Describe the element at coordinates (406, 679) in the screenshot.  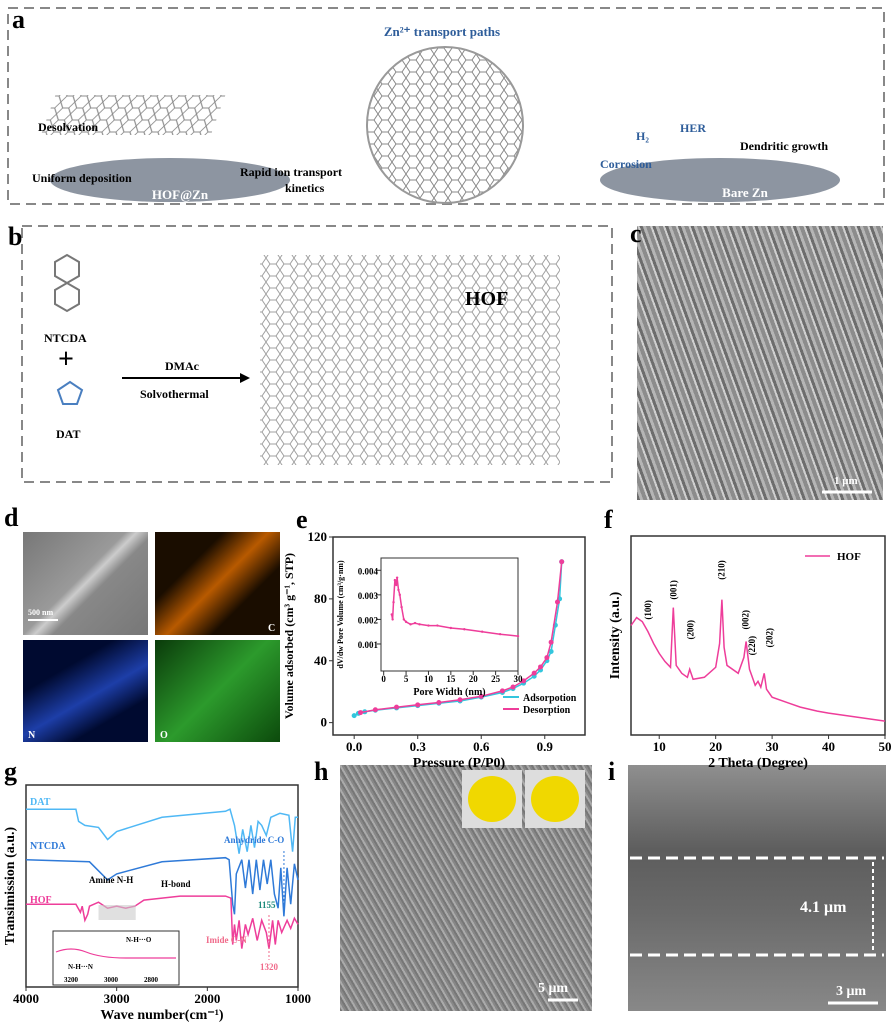
I see `x-tick-label: 5` at that location.